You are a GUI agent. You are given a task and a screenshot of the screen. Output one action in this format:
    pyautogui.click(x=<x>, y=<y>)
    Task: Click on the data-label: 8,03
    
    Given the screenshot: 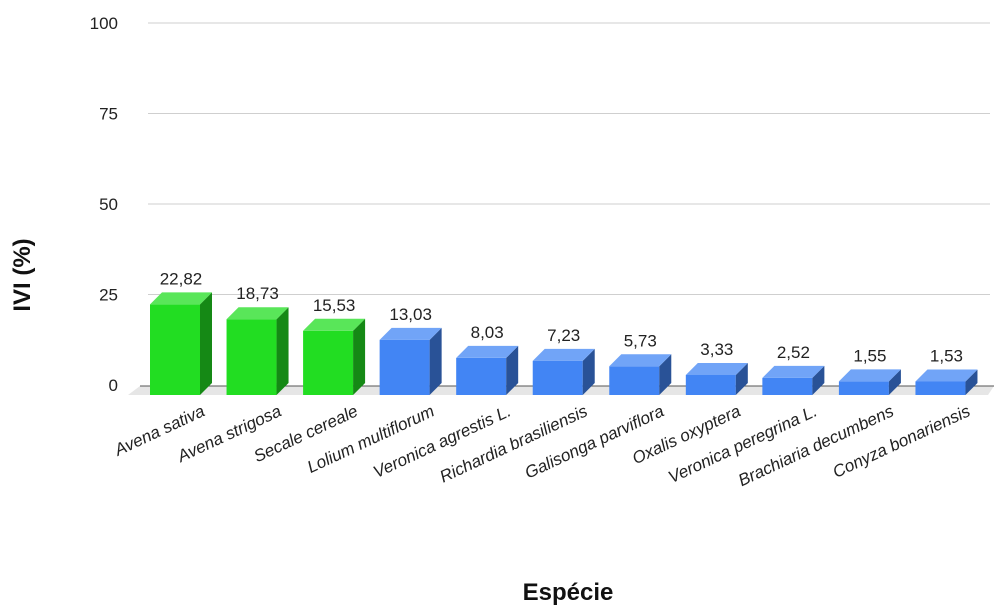 What is the action you would take?
    pyautogui.click(x=487, y=332)
    